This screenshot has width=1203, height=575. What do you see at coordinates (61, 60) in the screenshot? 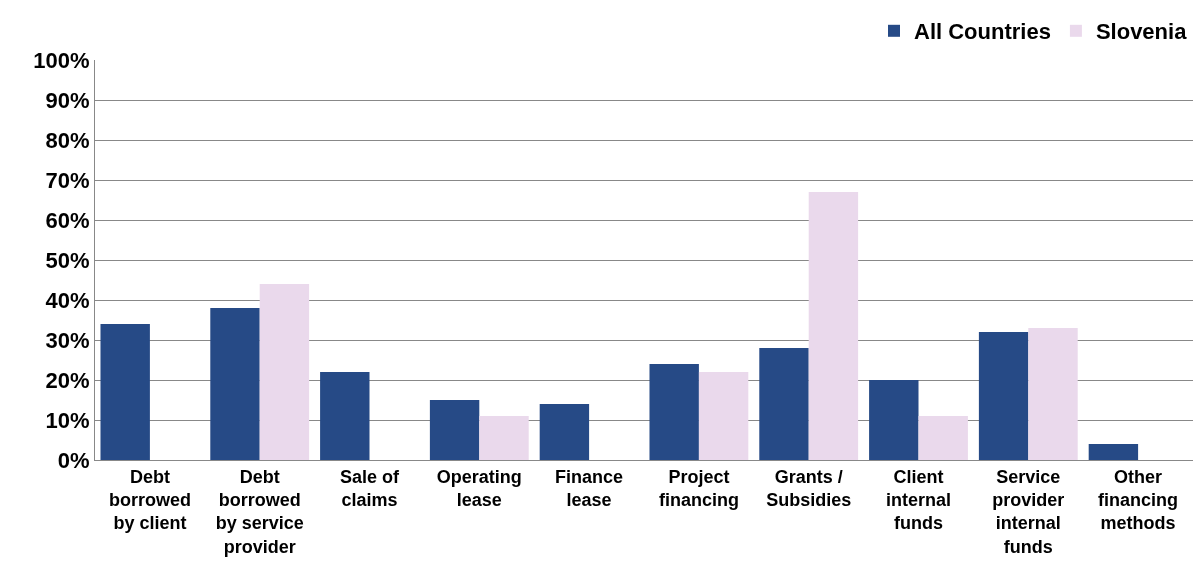
I see `y-tick-label: 100%` at bounding box center [61, 60].